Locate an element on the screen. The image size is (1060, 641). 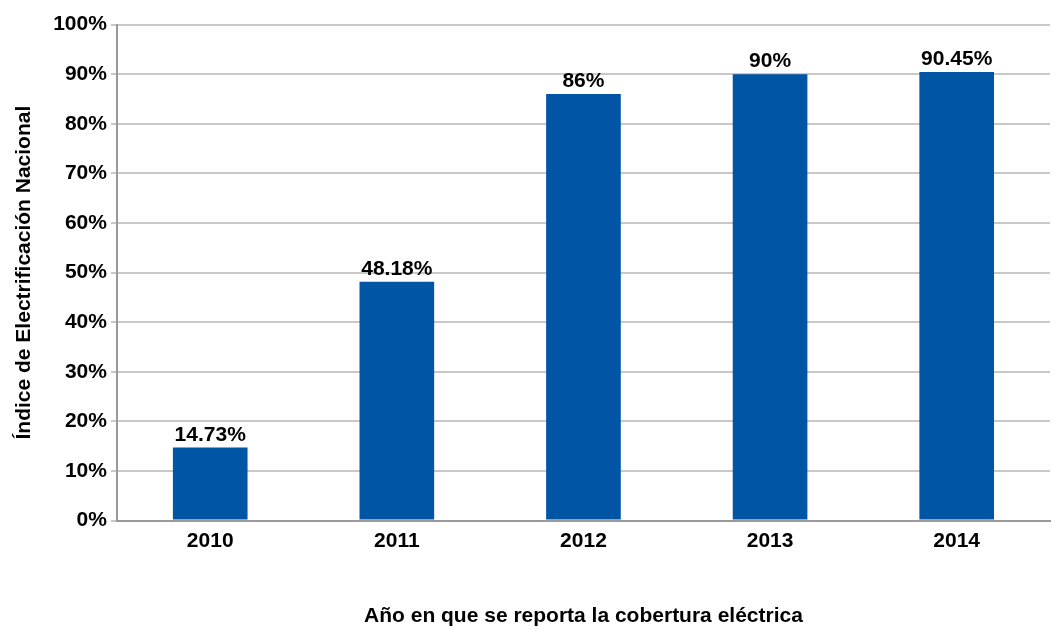
y-tick-label: 0% is located at coordinates (92, 519).